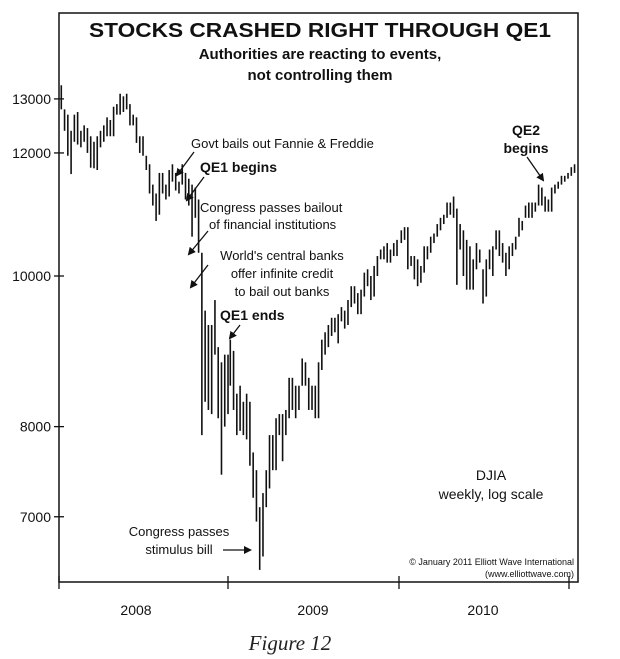 The width and height of the screenshot is (620, 659). What do you see at coordinates (314, 597) in the screenshot?
I see `x-axis: 2008 2009 2010` at bounding box center [314, 597].